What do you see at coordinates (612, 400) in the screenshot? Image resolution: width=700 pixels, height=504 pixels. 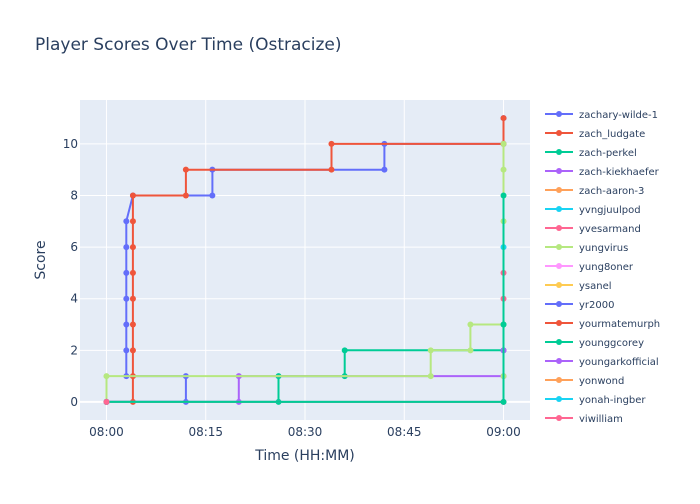 I see `legend-label: yonah-ingber` at bounding box center [612, 400].